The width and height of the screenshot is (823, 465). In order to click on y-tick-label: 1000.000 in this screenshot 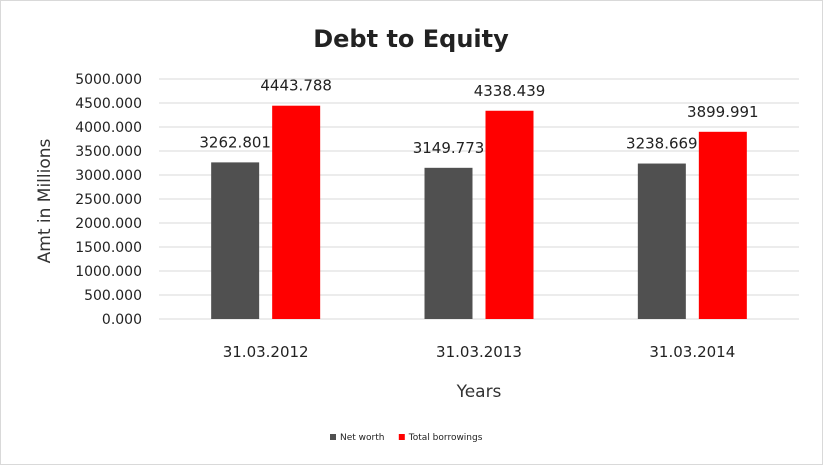, I will do `click(108, 272)`.